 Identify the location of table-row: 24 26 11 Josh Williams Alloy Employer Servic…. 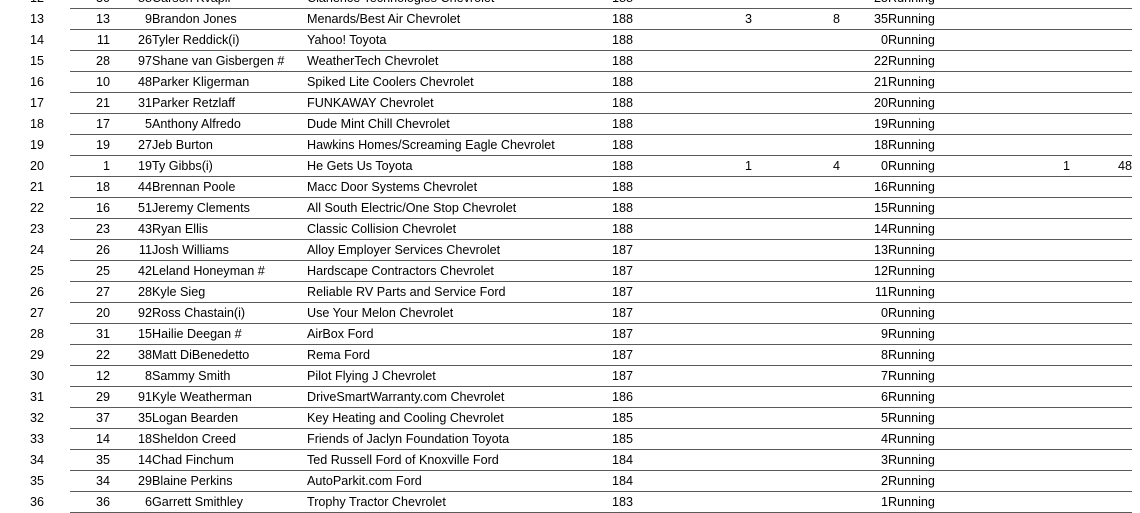
(570, 250).